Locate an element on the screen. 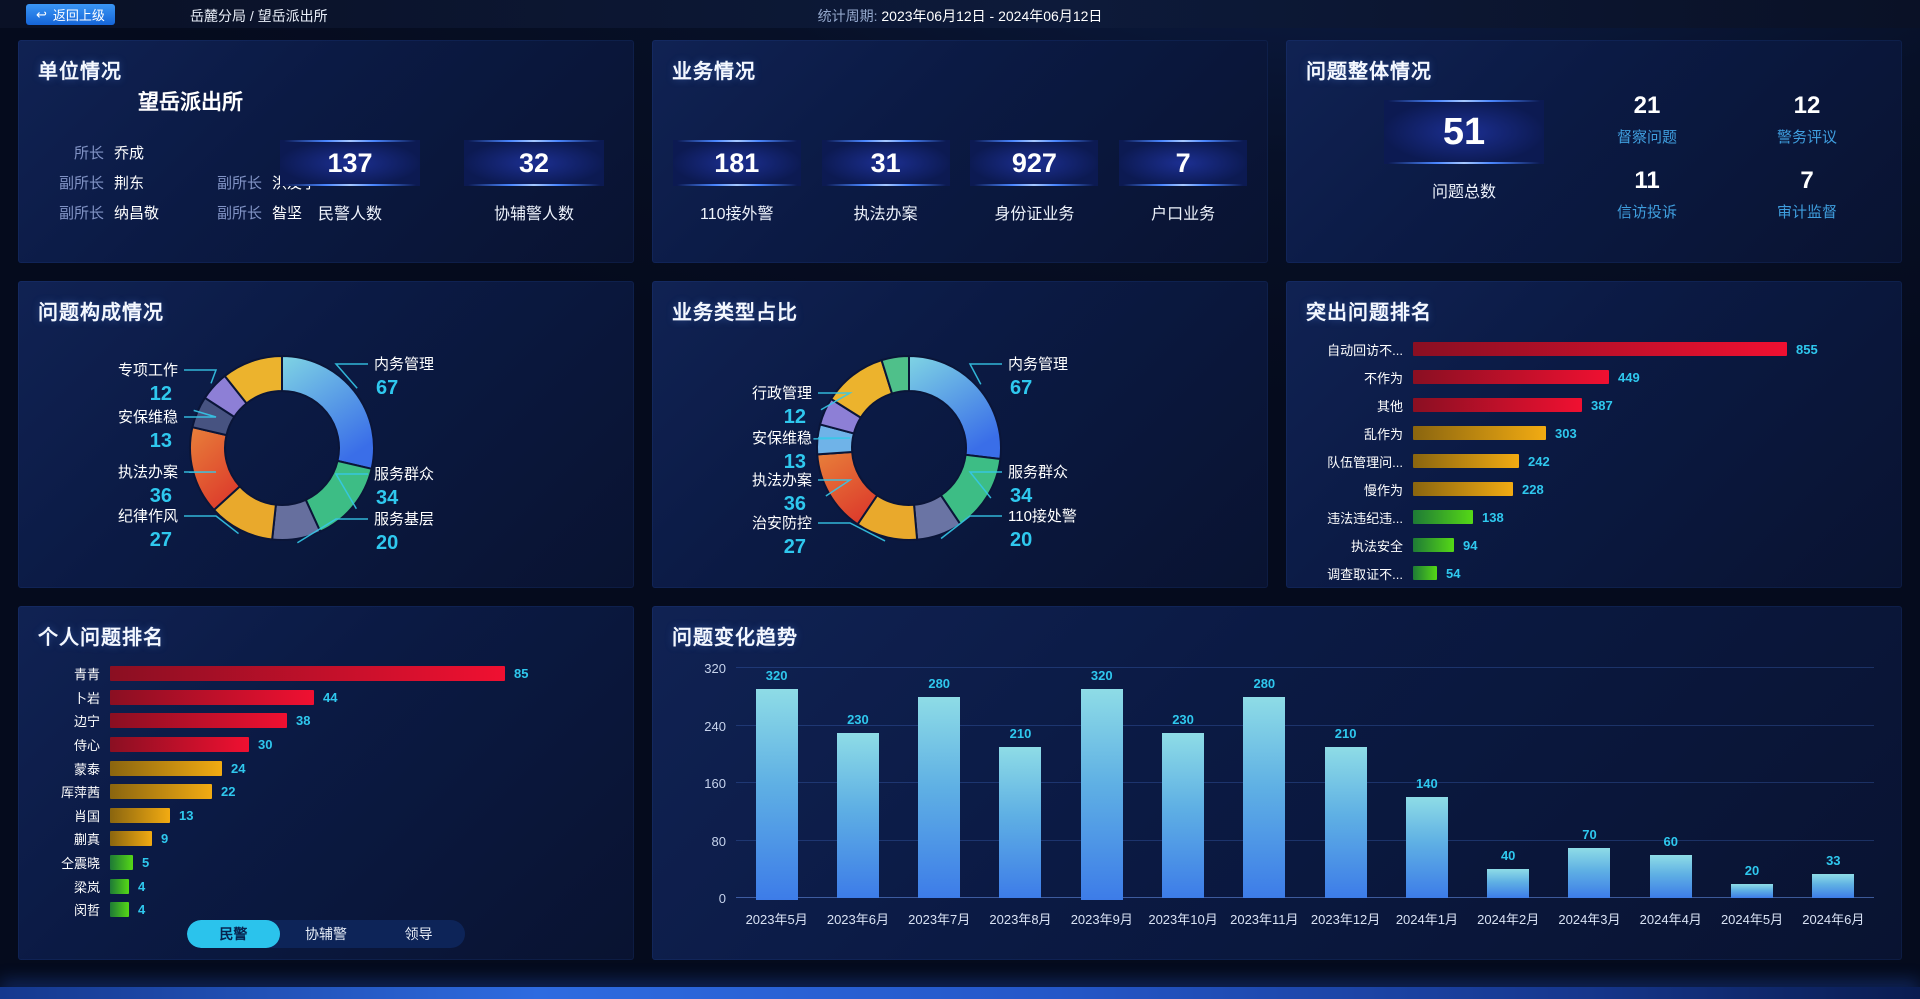 Image resolution: width=1920 pixels, height=999 pixels. breadcrumb: 岳麓分局 / 望岳派出所 is located at coordinates (259, 16).